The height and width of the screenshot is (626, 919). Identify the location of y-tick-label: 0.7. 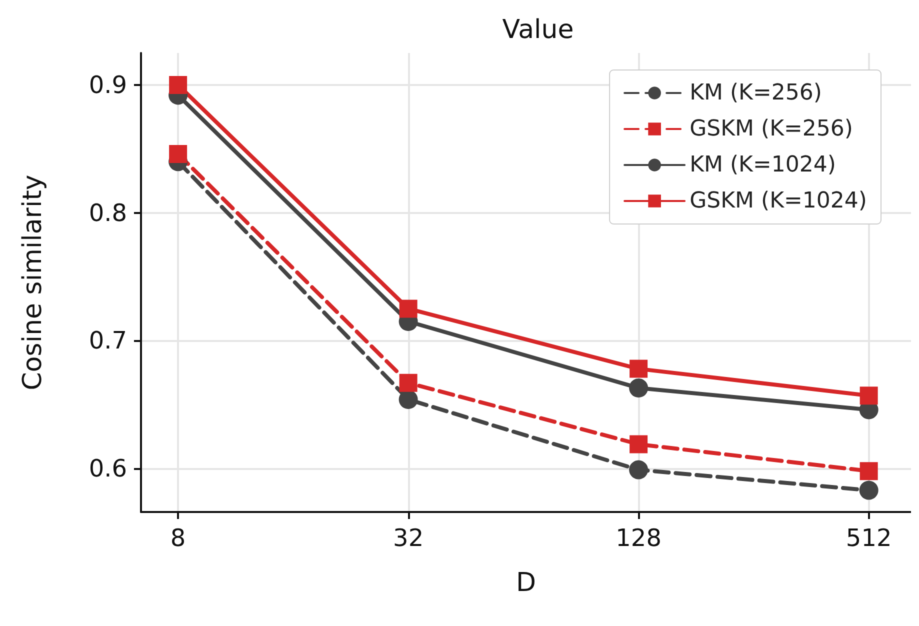
(107, 340).